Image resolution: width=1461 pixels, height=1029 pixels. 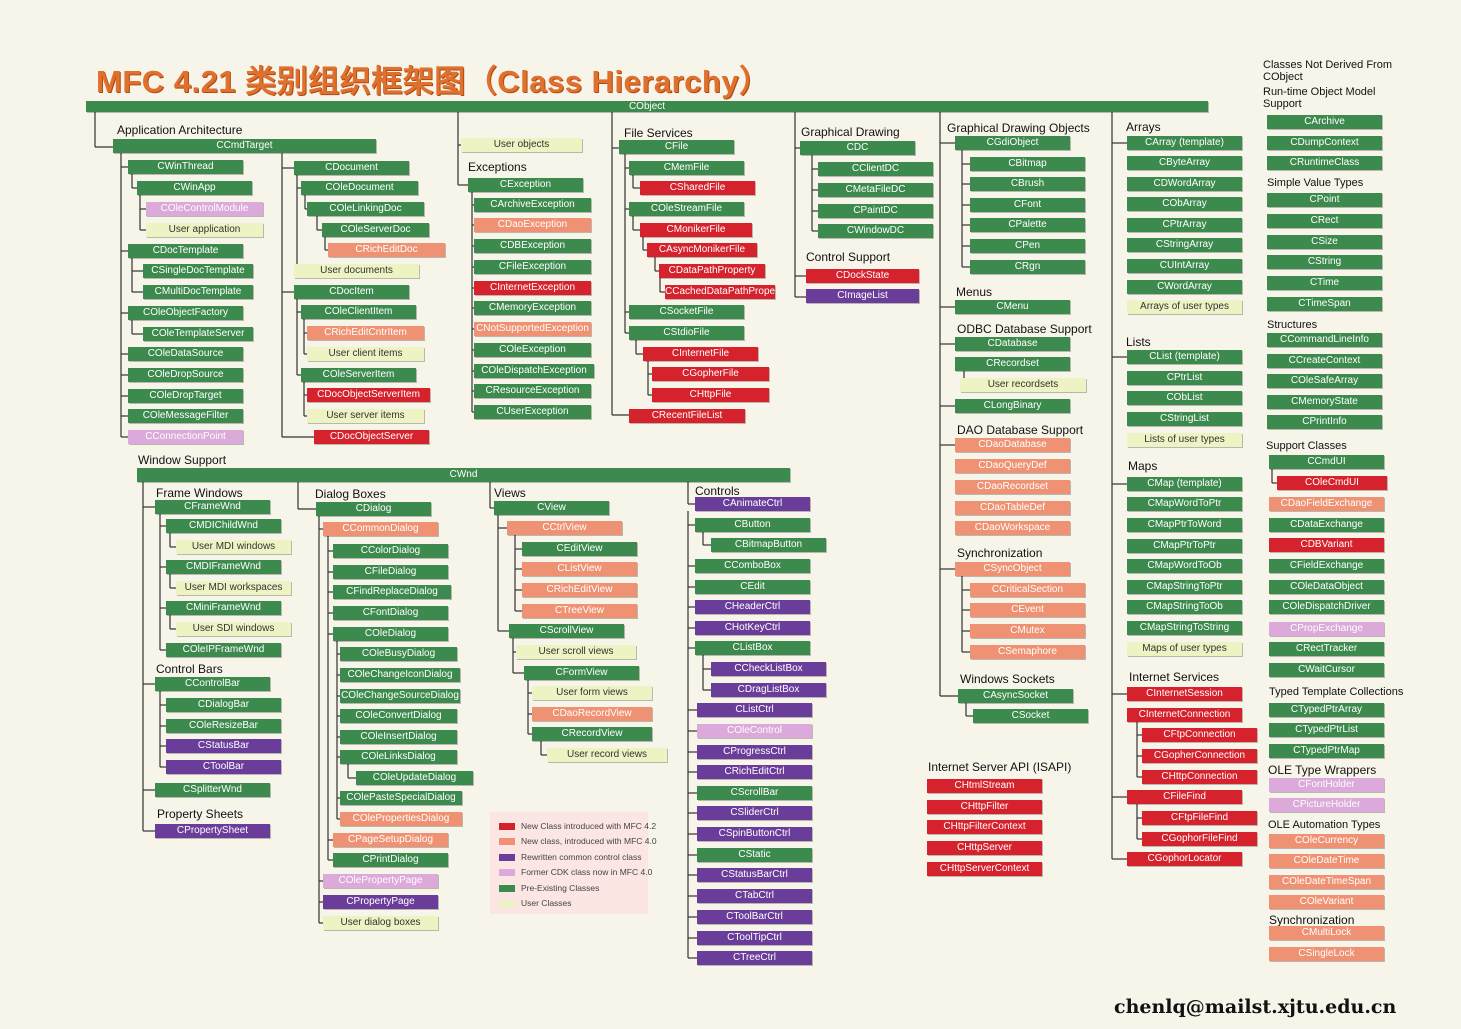 I want to click on class-box-colepastespecialdialog: COlePasteSpecialDialog, so click(x=401, y=798).